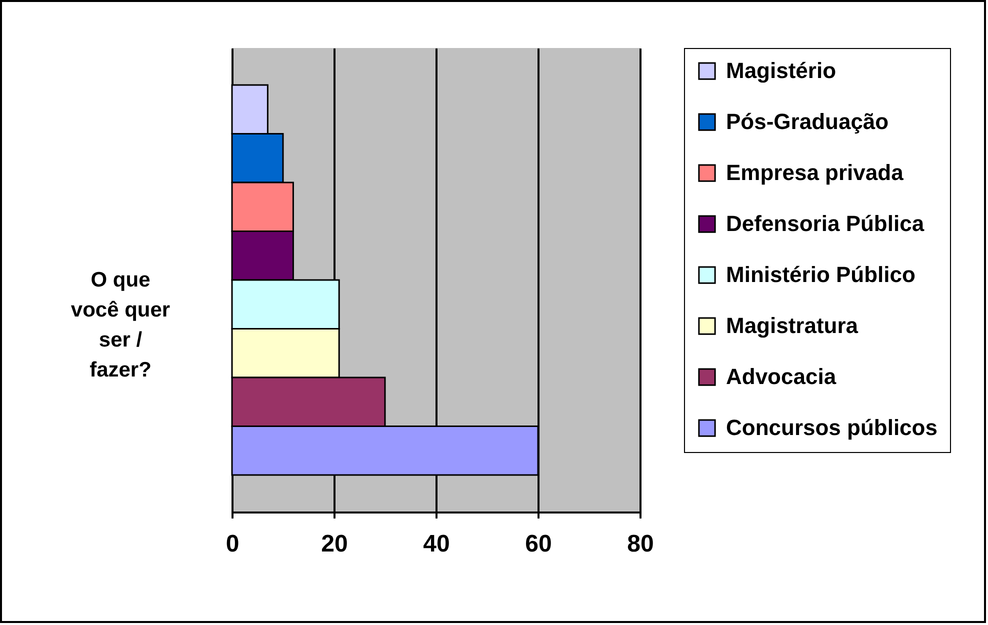 The height and width of the screenshot is (625, 988). I want to click on legend-label: Defensoria Pública, so click(825, 223).